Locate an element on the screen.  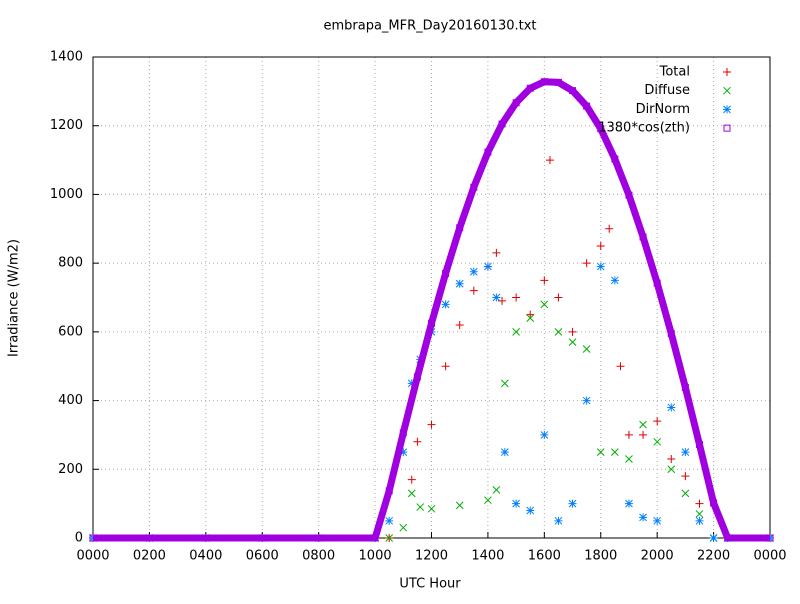
x-tick-label: 2000 is located at coordinates (657, 556).